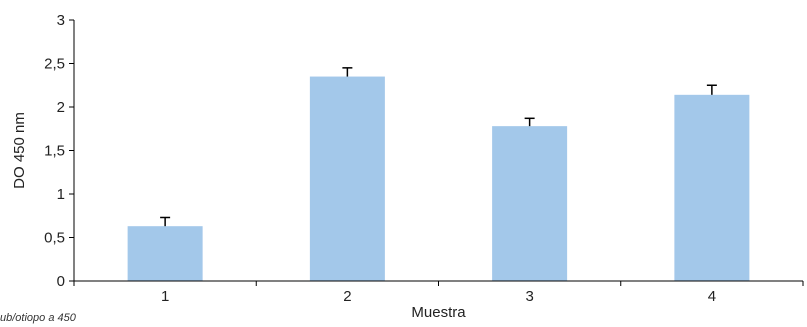 The image size is (807, 327). I want to click on y-tick-label: 3, so click(61, 20).